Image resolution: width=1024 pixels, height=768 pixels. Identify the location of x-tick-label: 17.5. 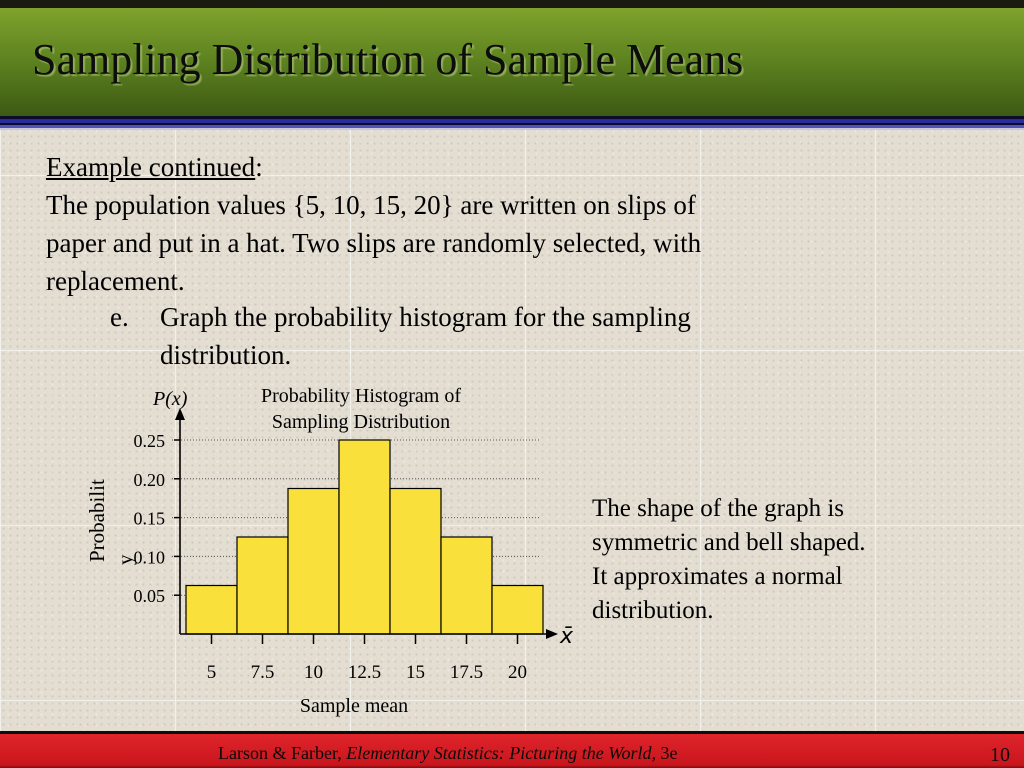
(466, 672).